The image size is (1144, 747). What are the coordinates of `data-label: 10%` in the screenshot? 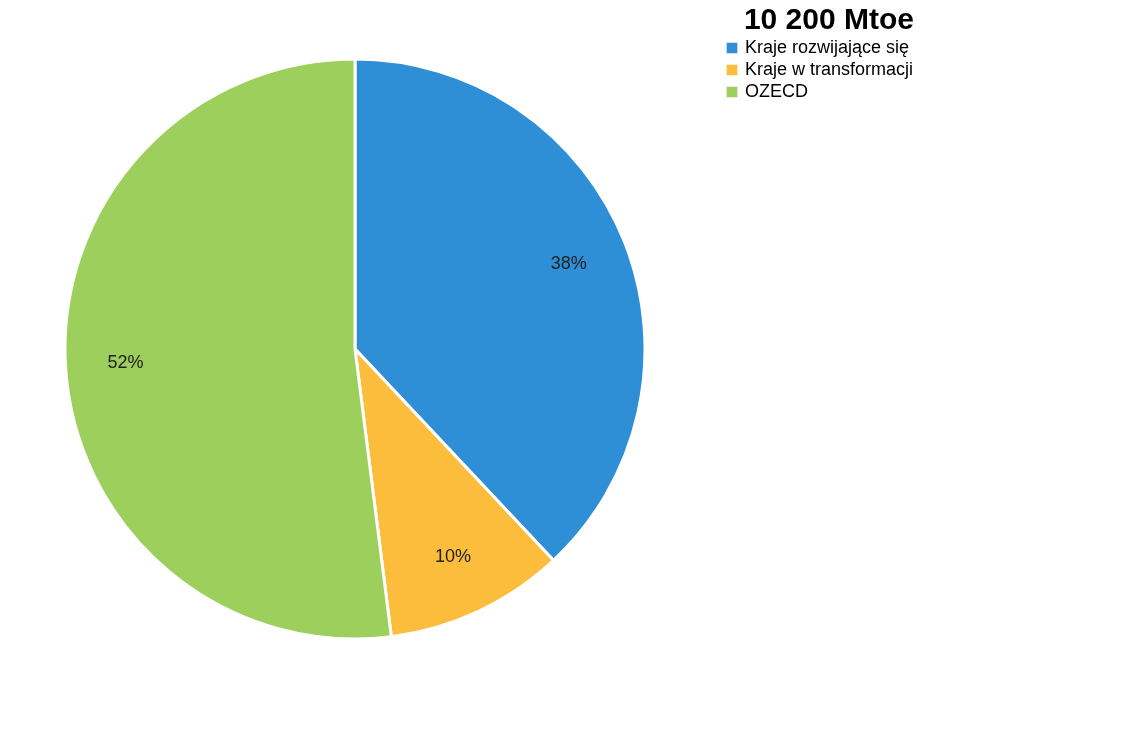 It's located at (452, 556).